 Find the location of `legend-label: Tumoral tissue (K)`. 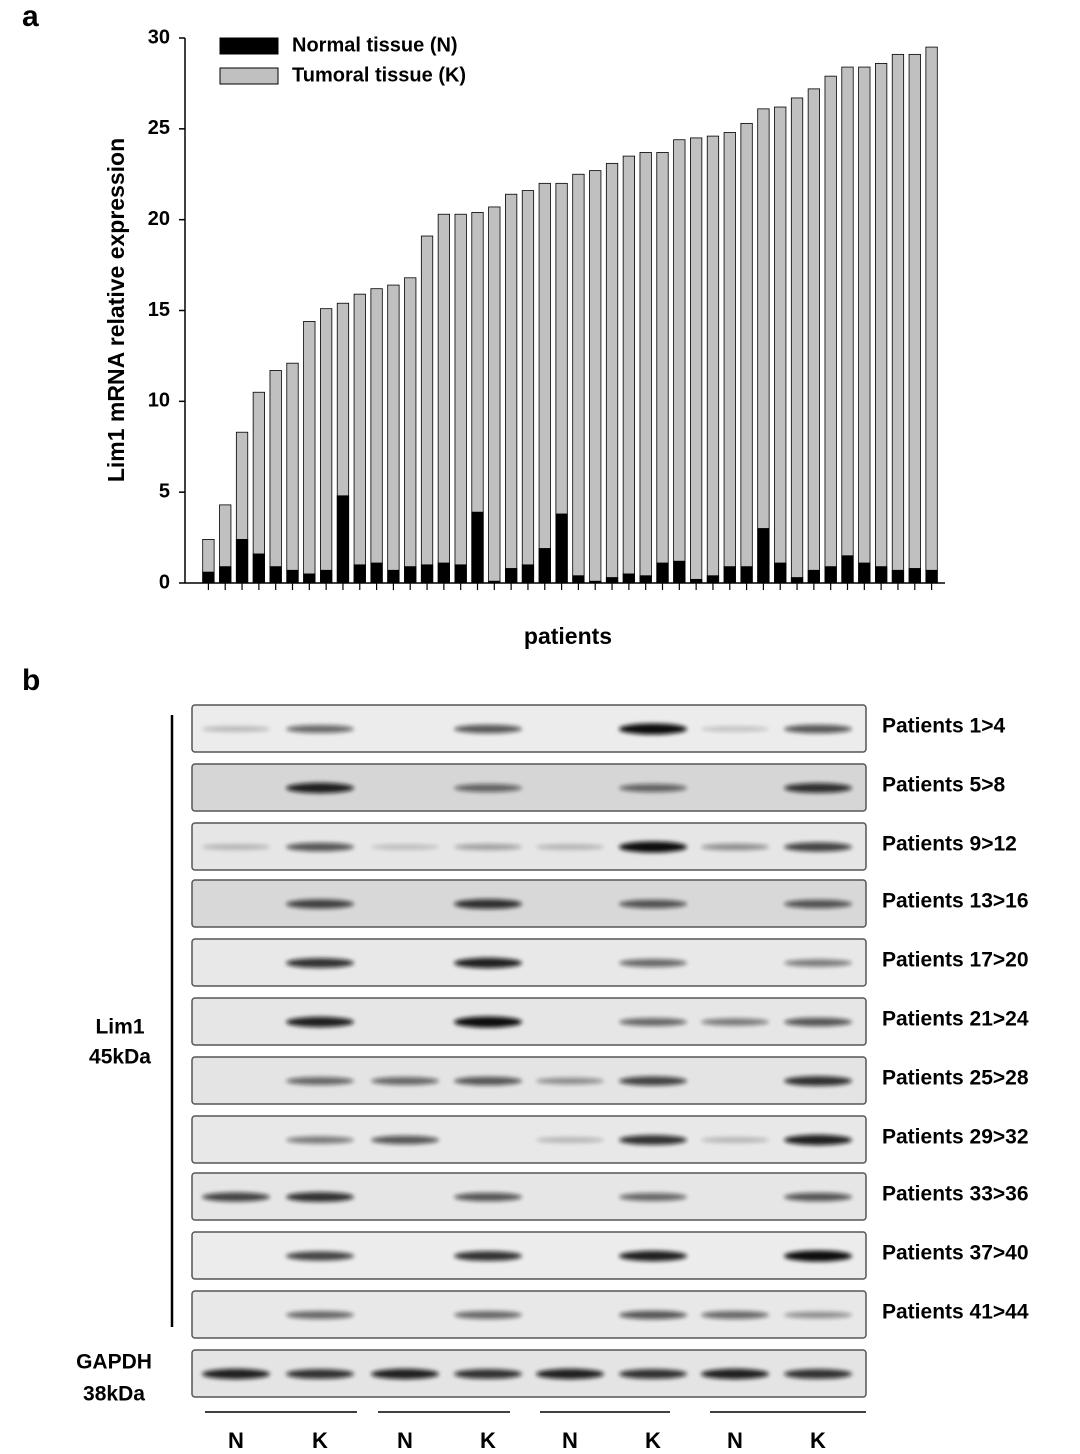

legend-label: Tumoral tissue (K) is located at coordinates (379, 75).